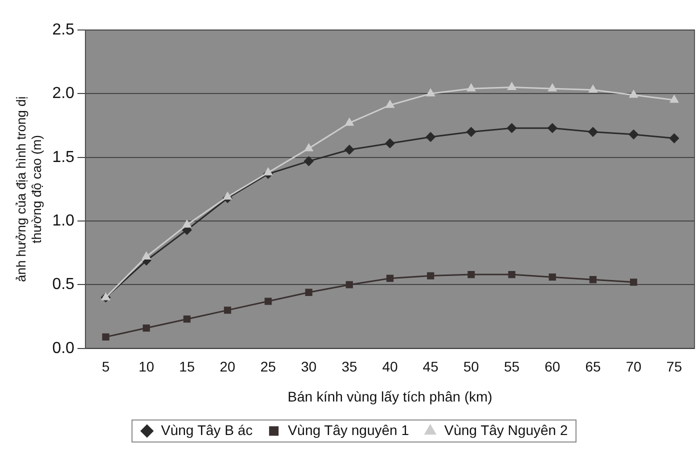 Image resolution: width=700 pixels, height=456 pixels. I want to click on x-tick-label: 10, so click(146, 366).